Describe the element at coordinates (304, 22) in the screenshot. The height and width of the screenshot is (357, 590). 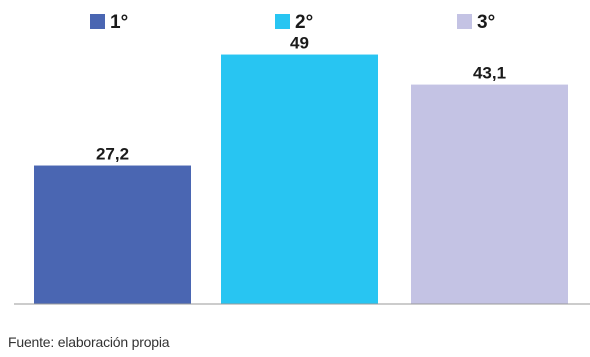
I see `legend-label-2: 2°` at that location.